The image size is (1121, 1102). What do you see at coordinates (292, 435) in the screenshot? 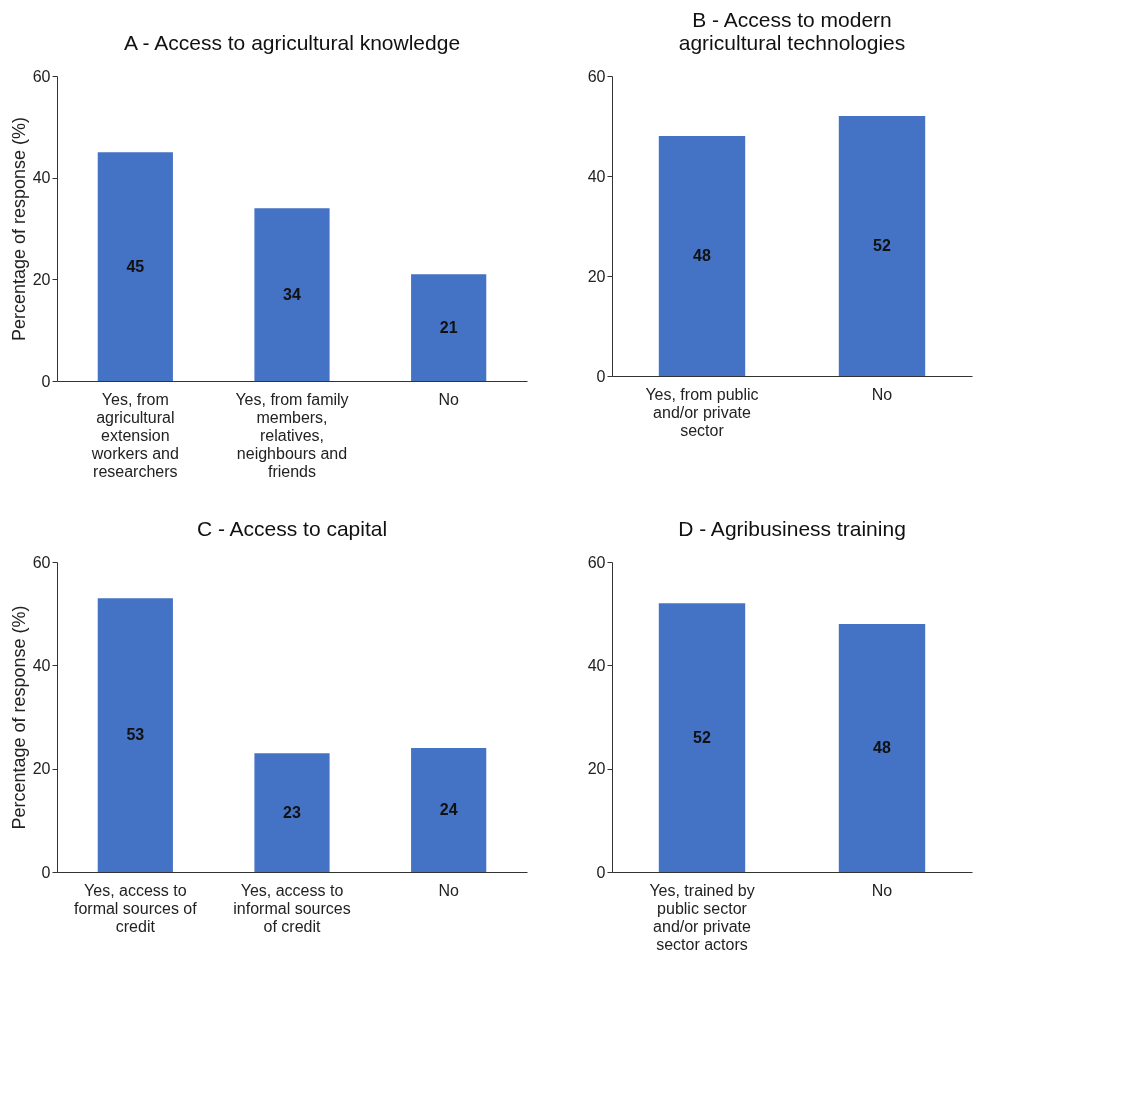
I see `x-tick-label: Yes, from family members, relatives, neighbours and friends` at bounding box center [292, 435].